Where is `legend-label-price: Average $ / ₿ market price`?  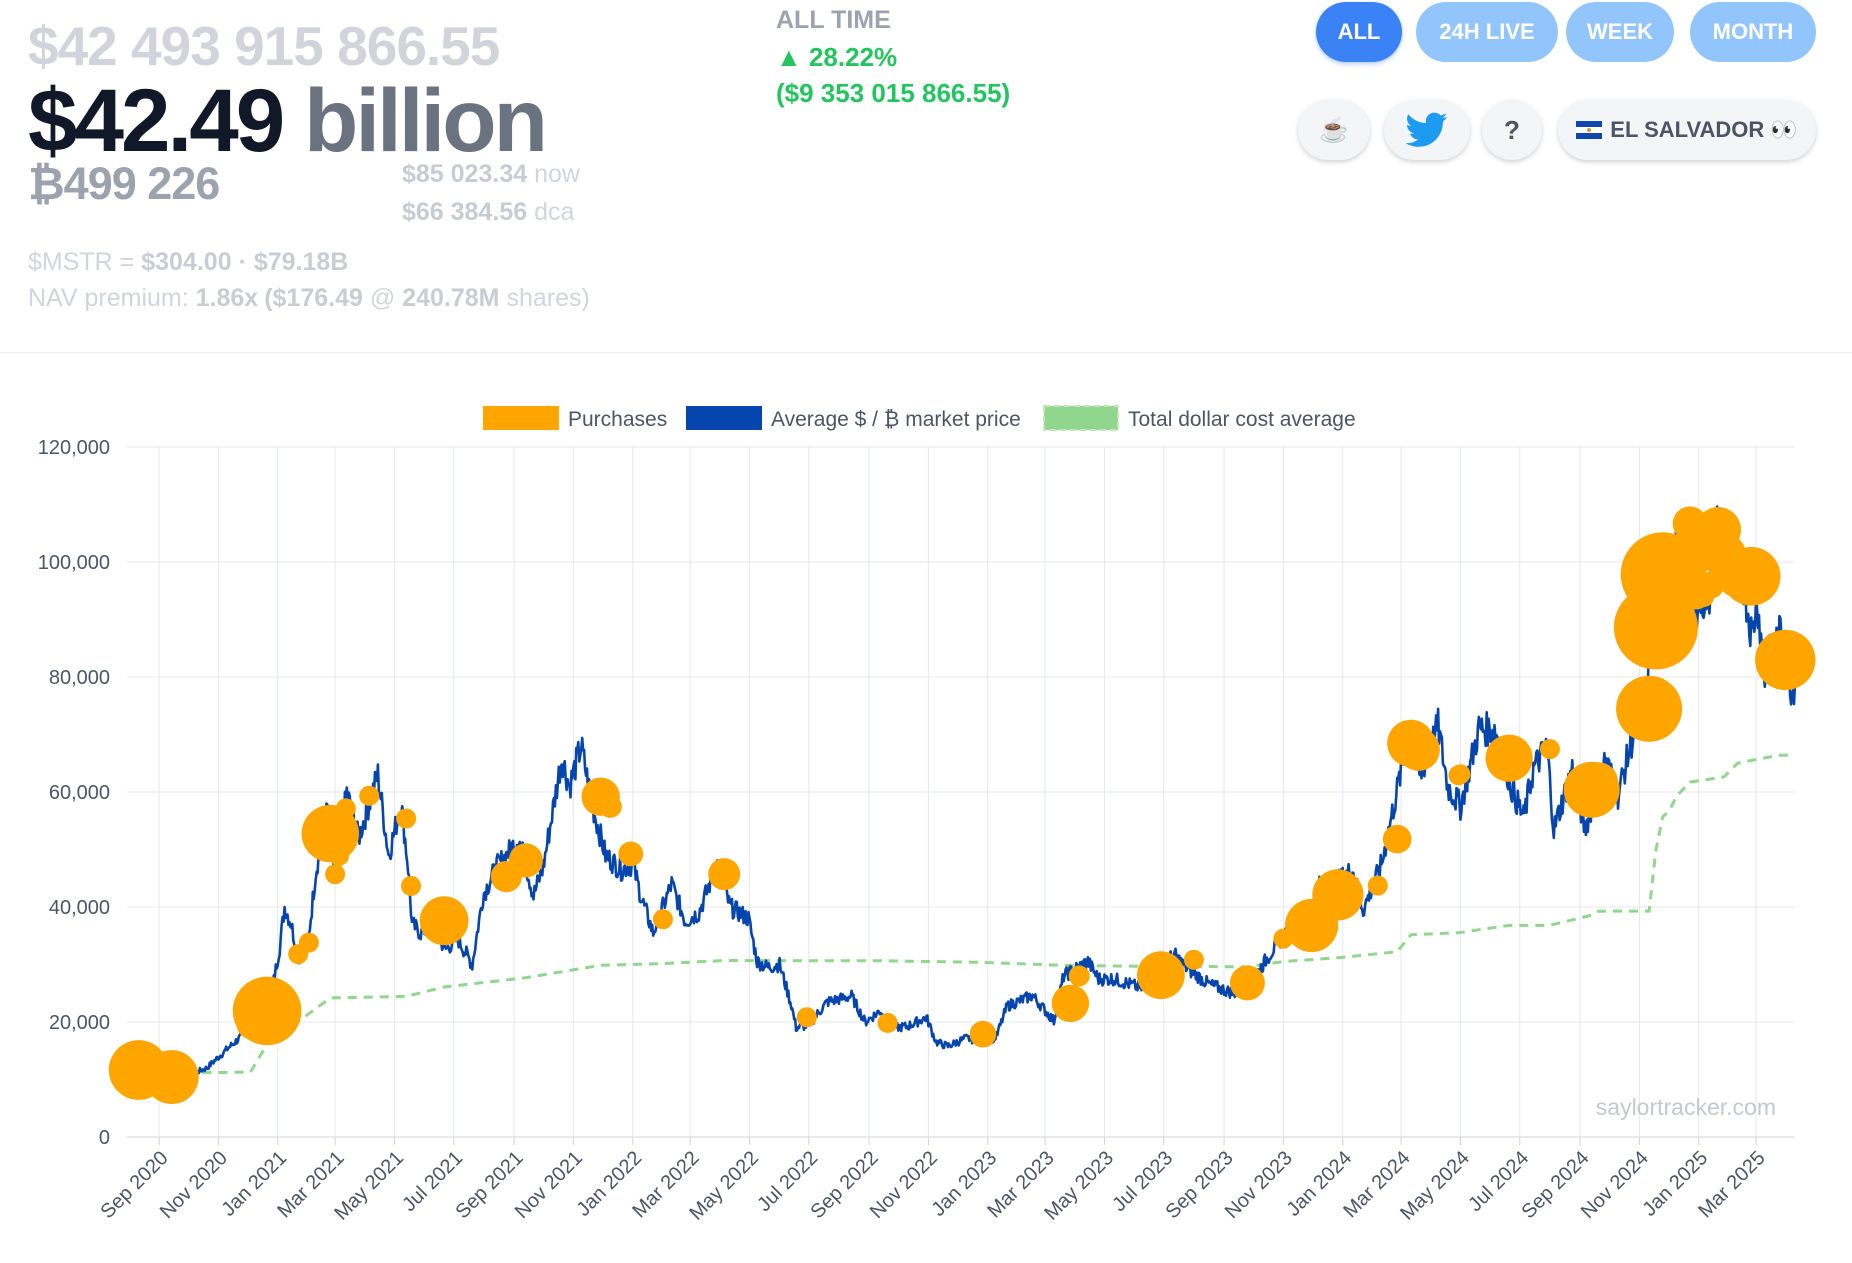 legend-label-price: Average $ / ₿ market price is located at coordinates (896, 419).